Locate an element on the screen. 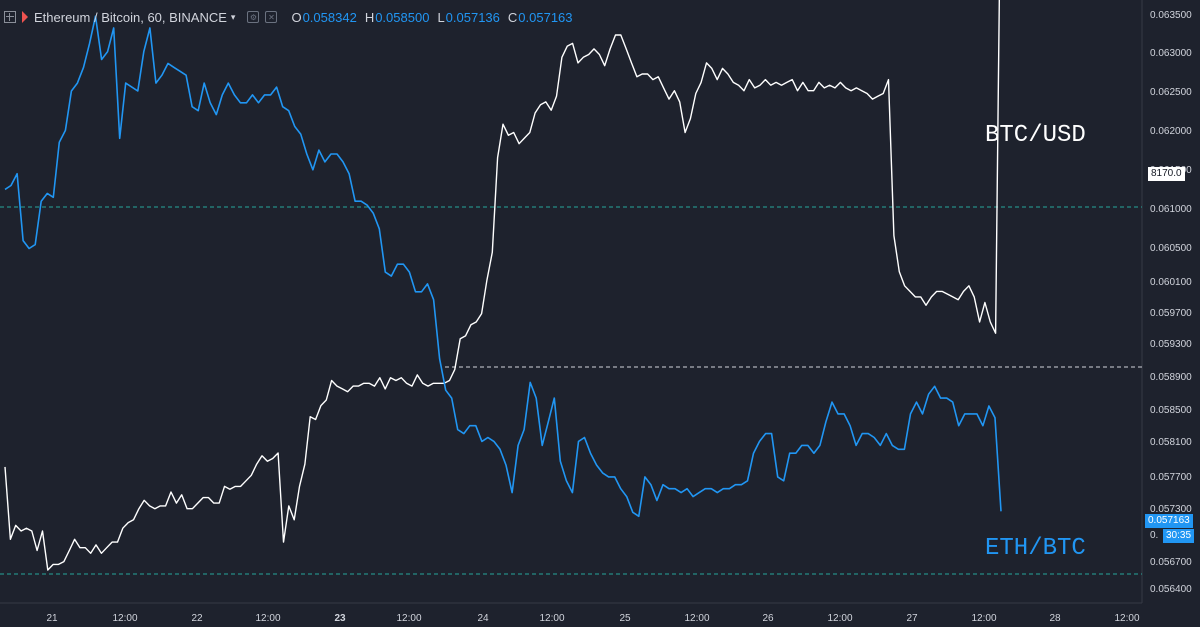 The width and height of the screenshot is (1200, 627). eth-btc-overlay-label: ETH/BTC is located at coordinates (1035, 548).